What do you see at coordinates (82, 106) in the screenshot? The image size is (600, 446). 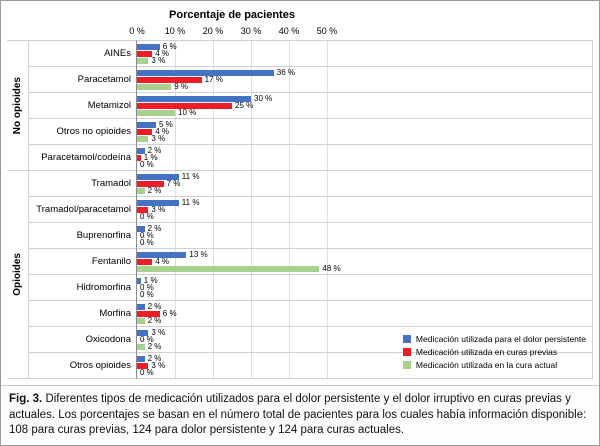 I see `category-label: Metamizol` at bounding box center [82, 106].